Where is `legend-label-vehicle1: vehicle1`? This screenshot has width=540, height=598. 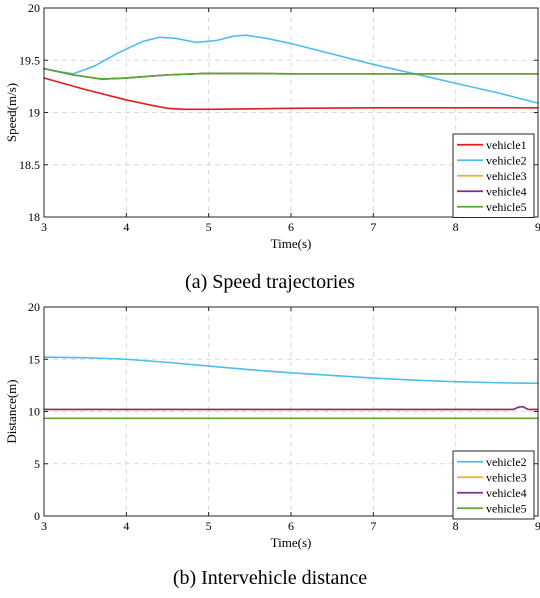
legend-label-vehicle1: vehicle1 is located at coordinates (506, 145).